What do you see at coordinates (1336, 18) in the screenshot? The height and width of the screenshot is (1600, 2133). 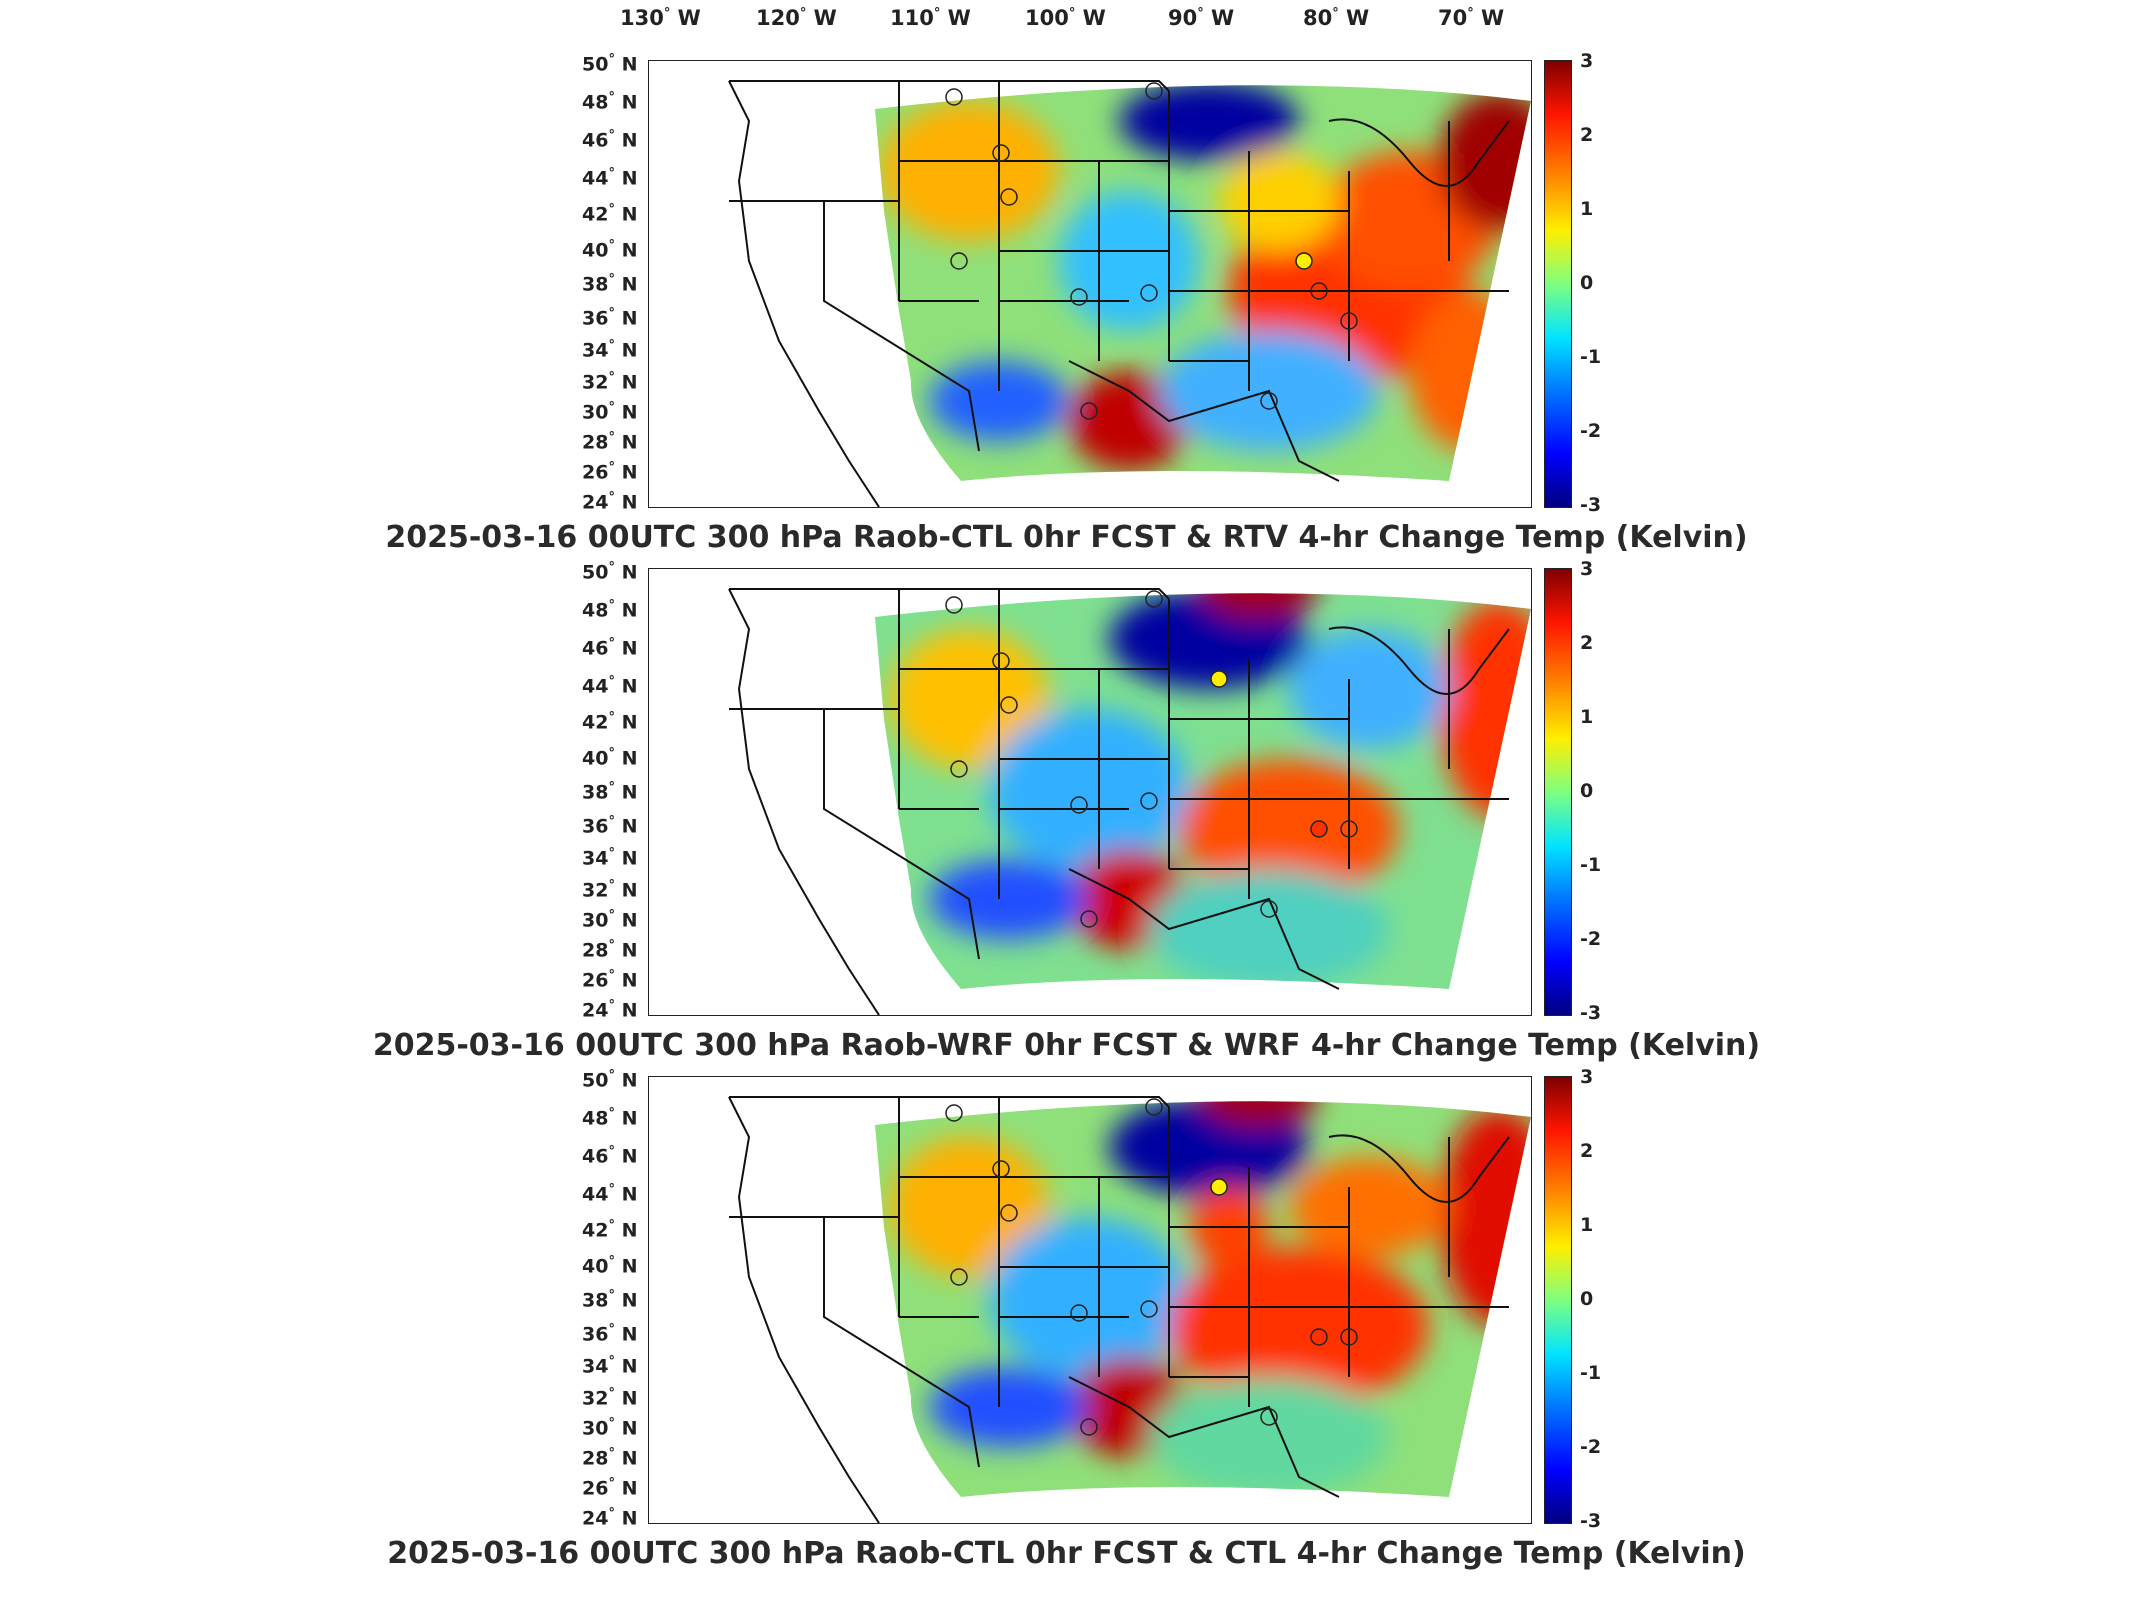 I see `lon-label: 80° W` at bounding box center [1336, 18].